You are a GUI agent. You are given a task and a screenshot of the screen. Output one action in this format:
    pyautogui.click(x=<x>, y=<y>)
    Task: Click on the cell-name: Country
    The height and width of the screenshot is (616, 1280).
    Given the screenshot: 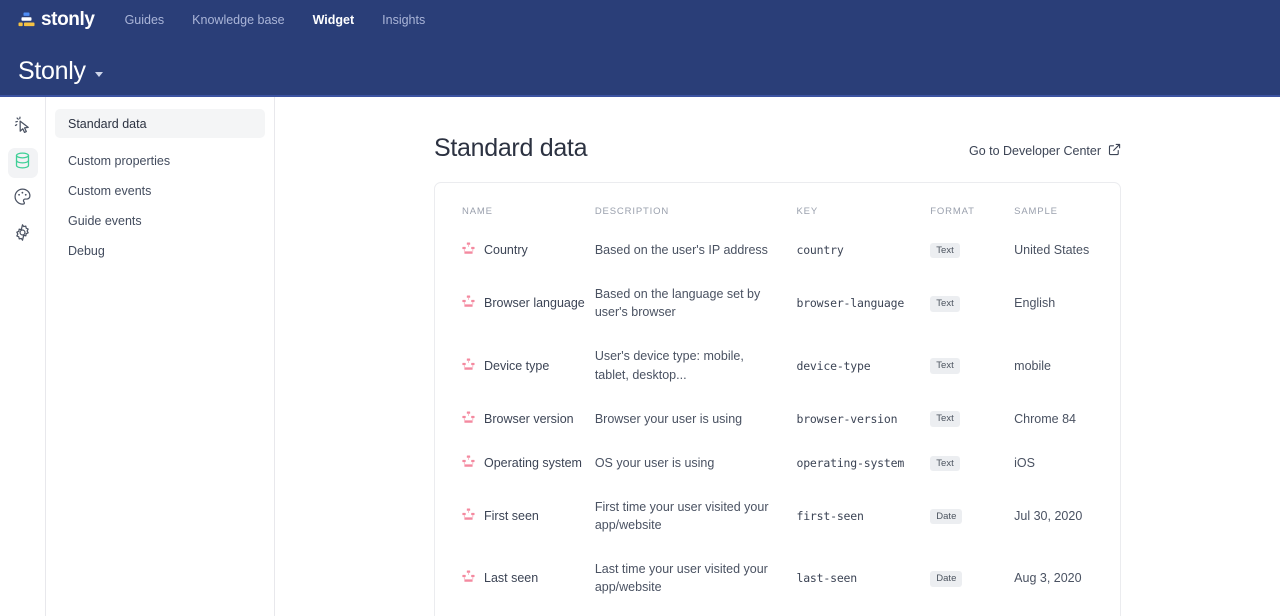 What is the action you would take?
    pyautogui.click(x=515, y=250)
    